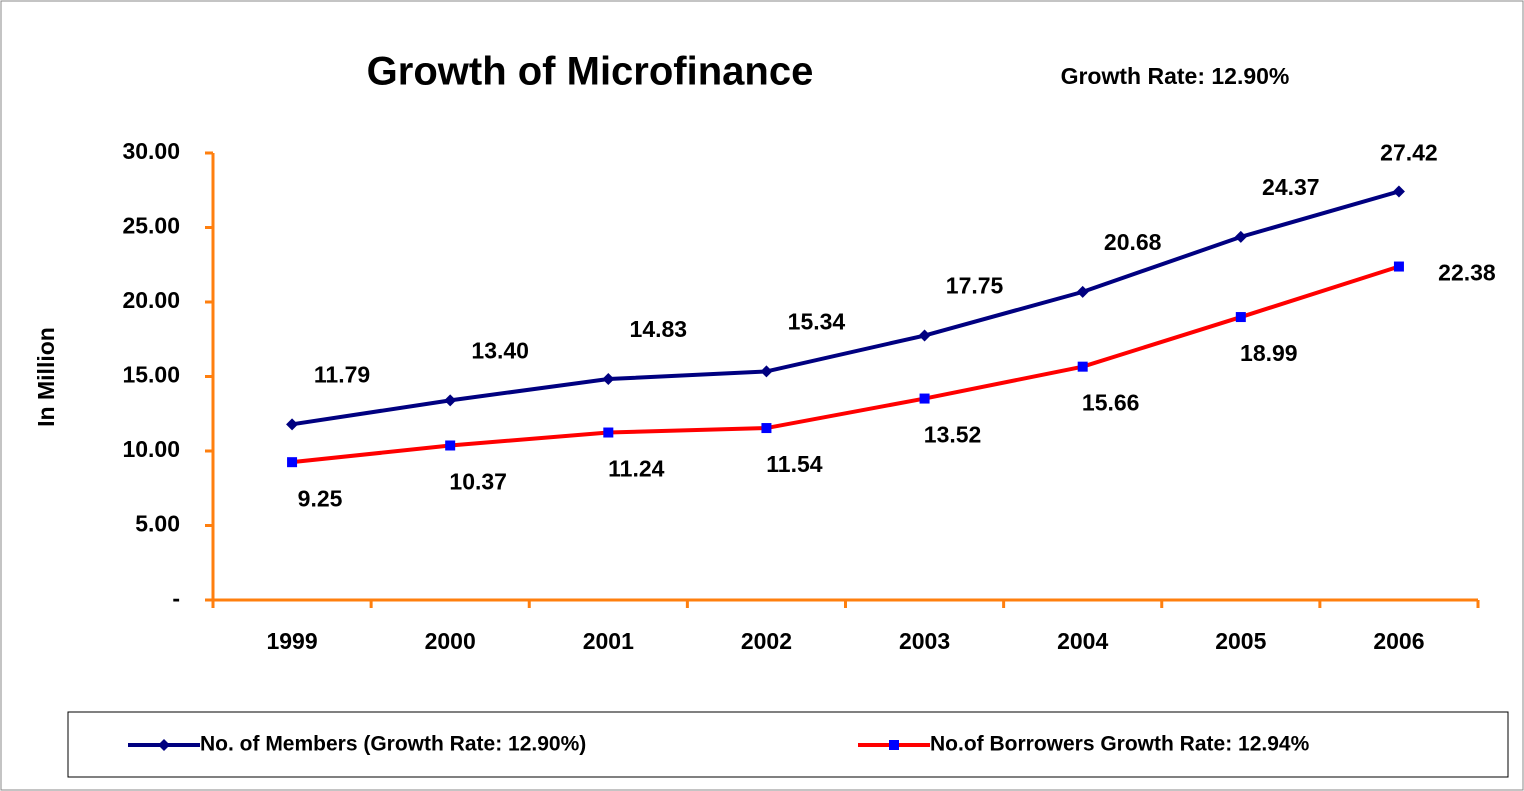 The image size is (1524, 791). I want to click on data-label: 9.25, so click(320, 498).